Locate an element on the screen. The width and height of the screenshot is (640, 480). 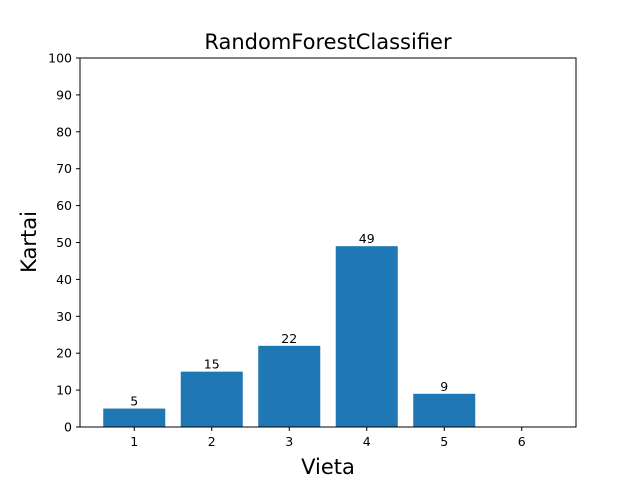
y-axis-label: Kartai is located at coordinates (29, 242).